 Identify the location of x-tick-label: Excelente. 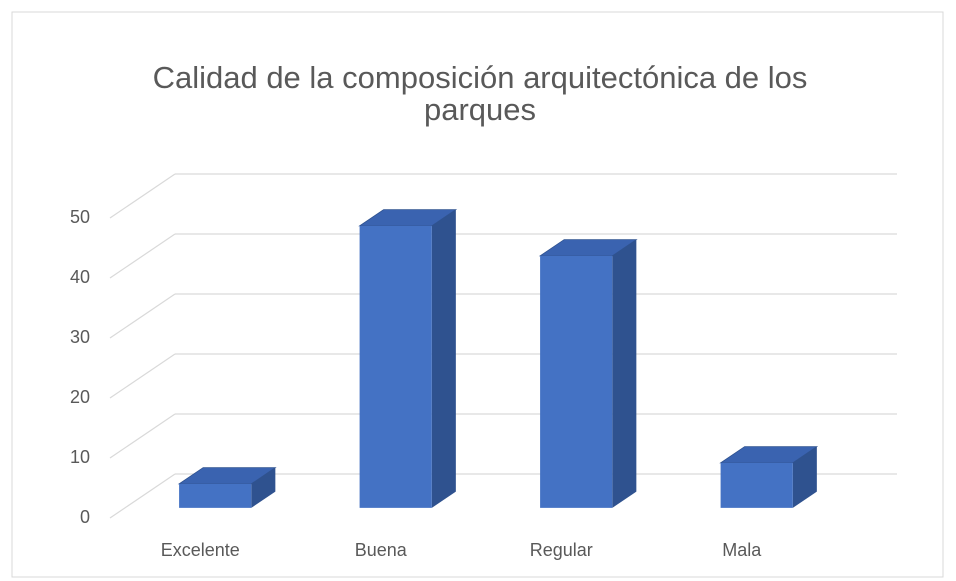
(200, 550).